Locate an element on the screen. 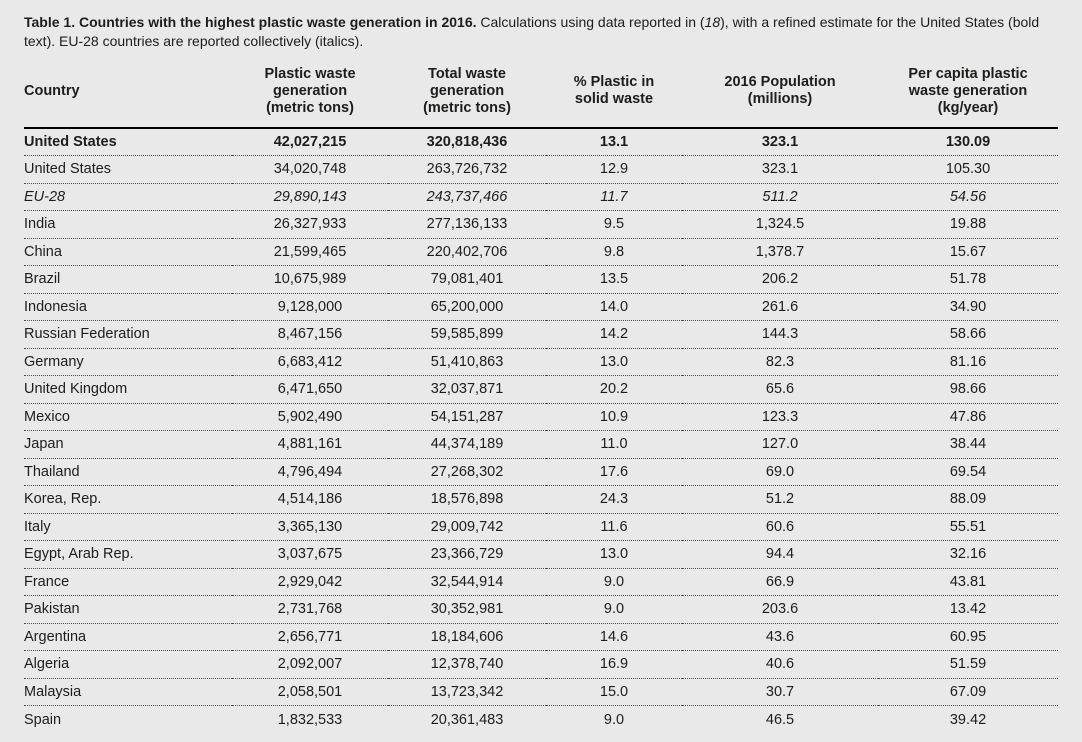 The image size is (1082, 742). cell-plastic-waste-generation: 8,467,156 is located at coordinates (310, 334).